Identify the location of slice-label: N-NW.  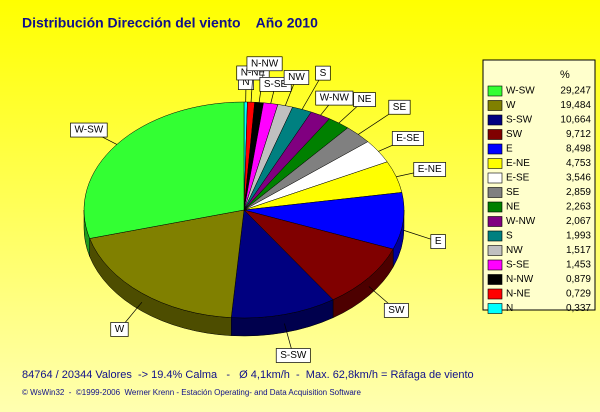
(265, 63).